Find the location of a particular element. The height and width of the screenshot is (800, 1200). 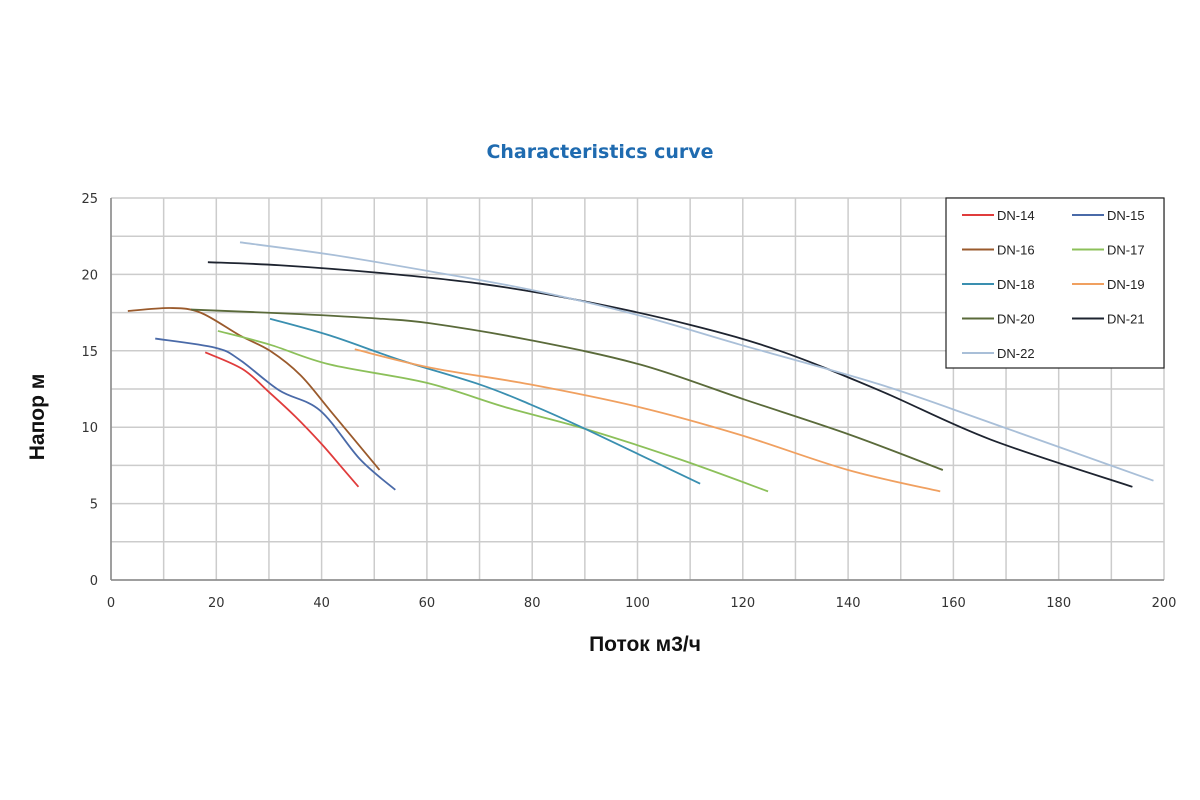

legend-item-dn-22: DN-22 is located at coordinates (998, 353).